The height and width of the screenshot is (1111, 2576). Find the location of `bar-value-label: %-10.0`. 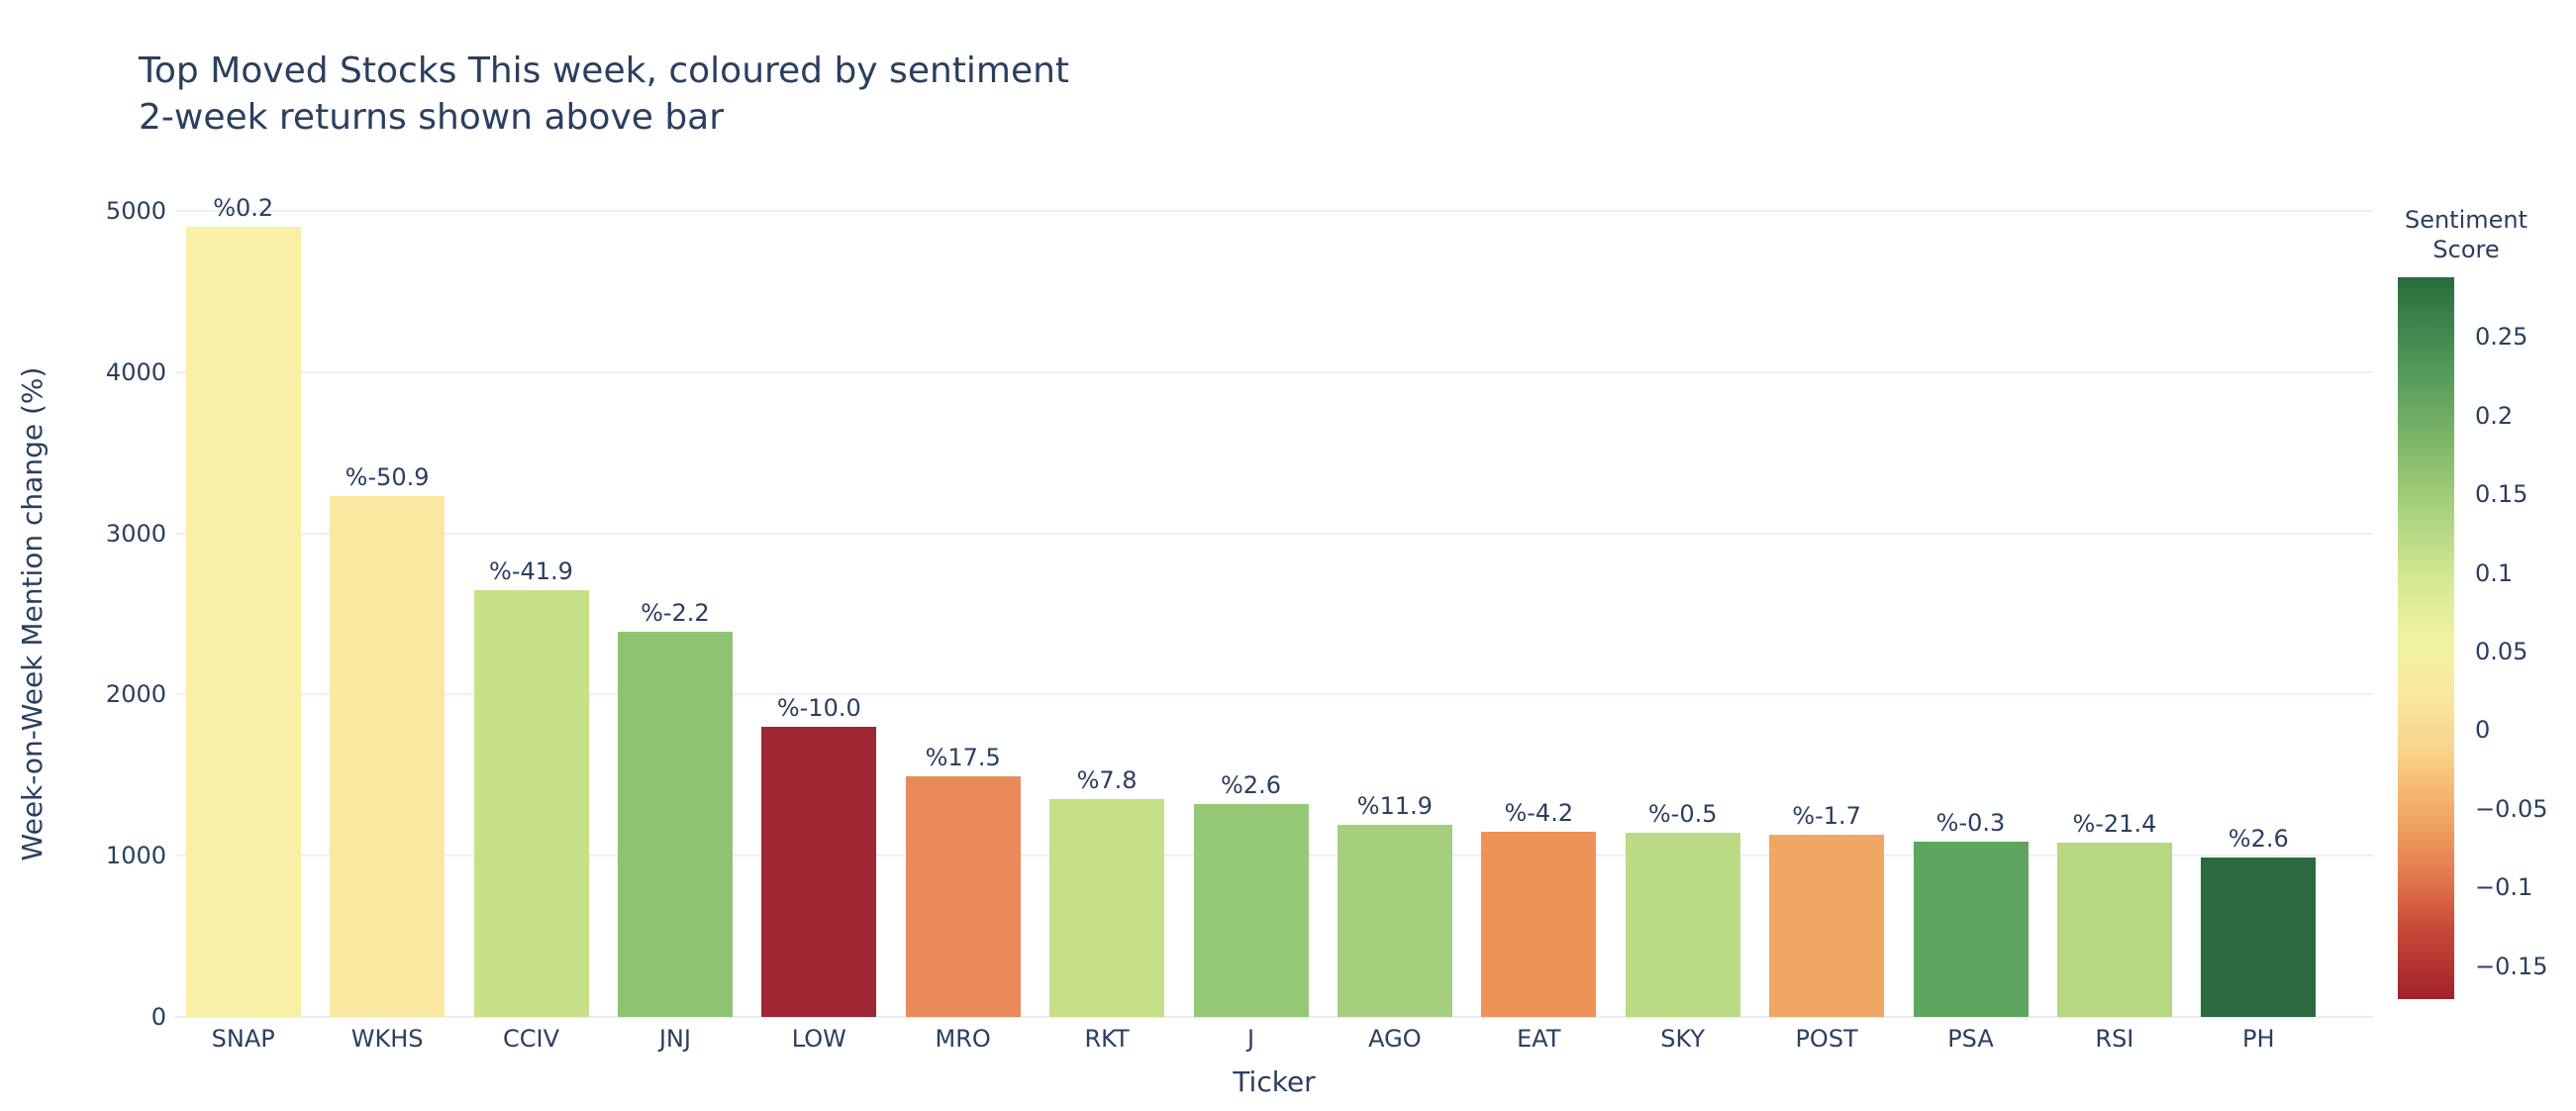

bar-value-label: %-10.0 is located at coordinates (819, 707).